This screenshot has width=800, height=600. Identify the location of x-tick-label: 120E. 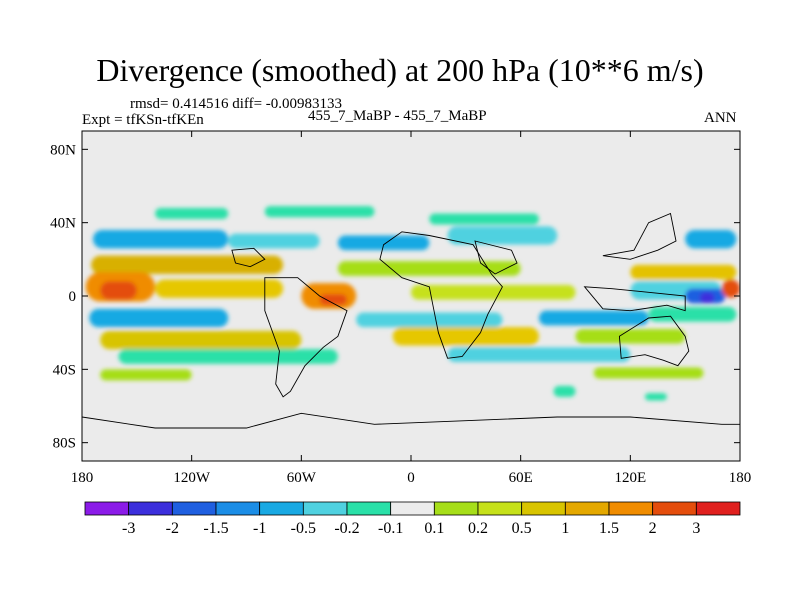
(630, 478).